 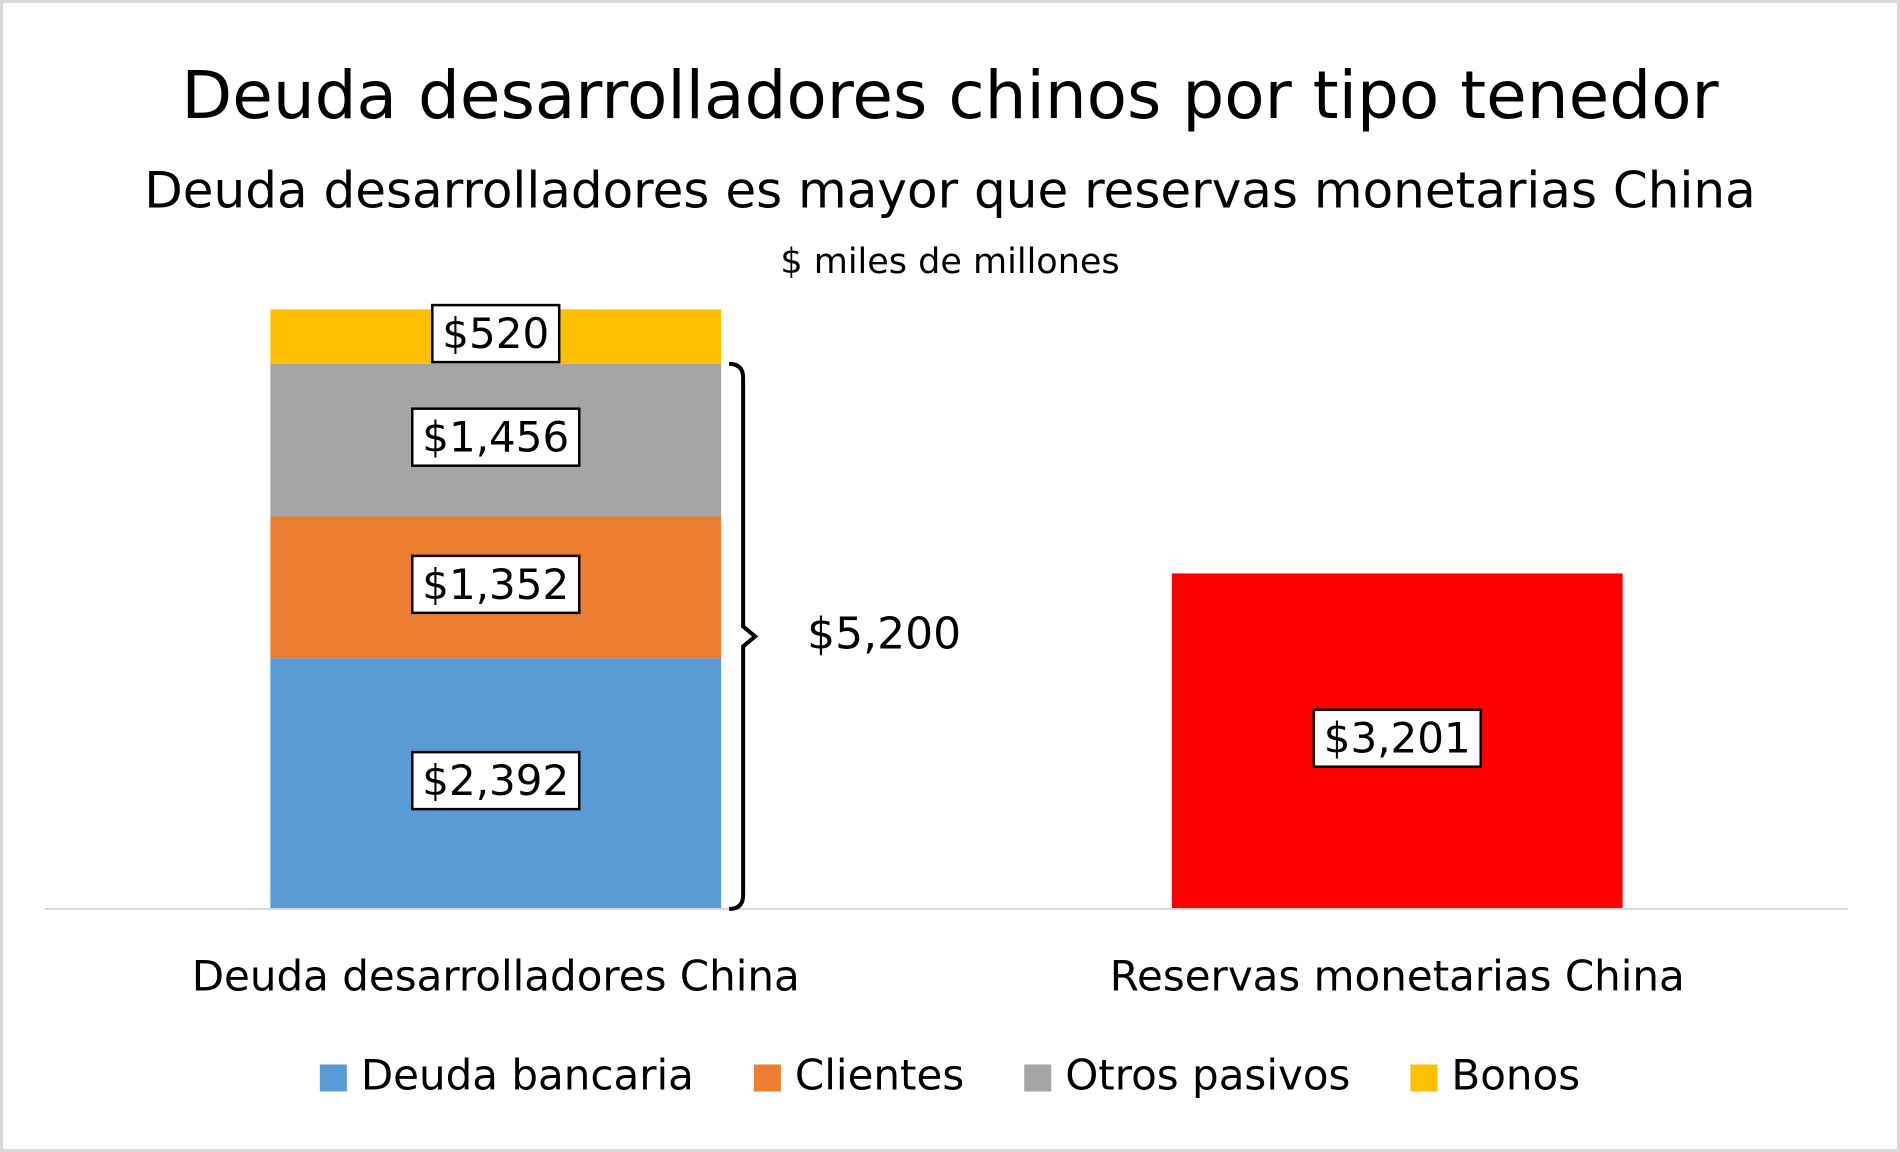 I want to click on legend-label: Otros pasivos, so click(x=1207, y=1075).